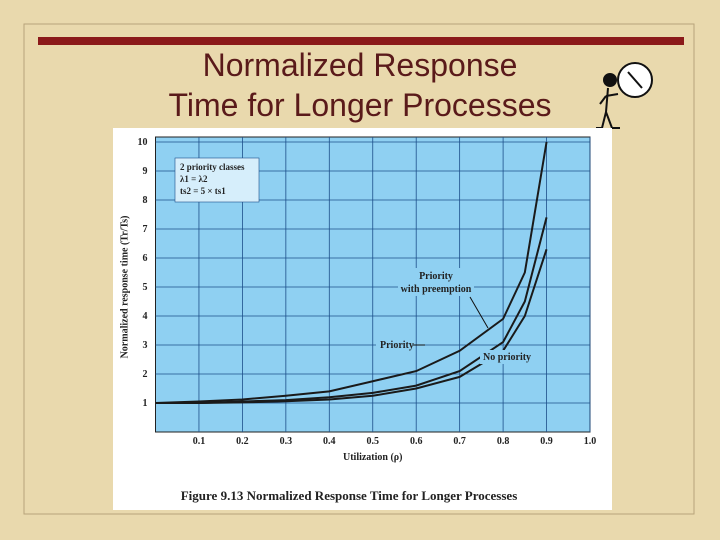 The height and width of the screenshot is (540, 720). What do you see at coordinates (125, 287) in the screenshot?
I see `y-axis-label: Normalized response time (Tr/Ts)` at bounding box center [125, 287].